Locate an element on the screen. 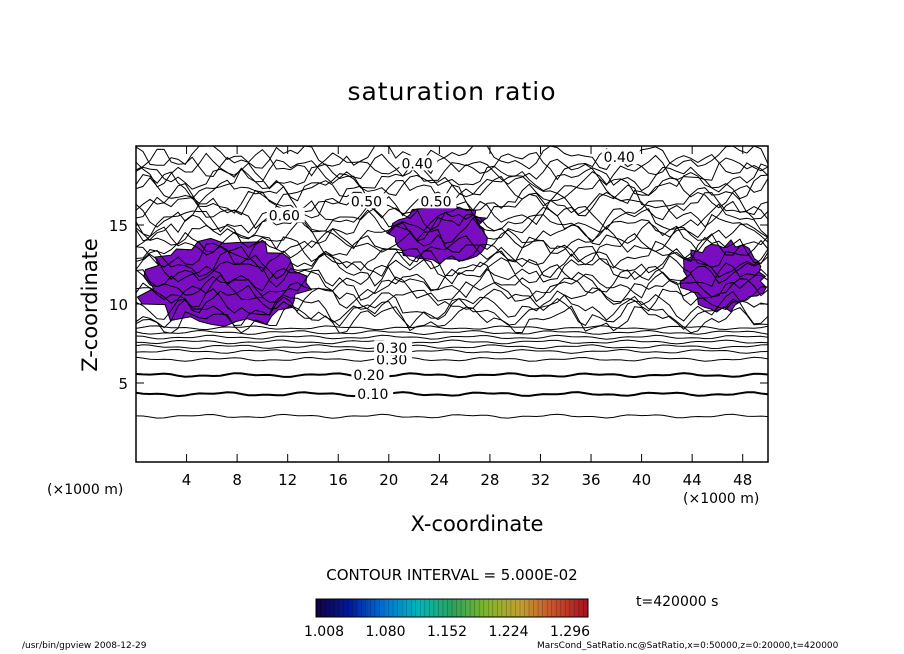 The height and width of the screenshot is (654, 904). colorbar is located at coordinates (452, 608).